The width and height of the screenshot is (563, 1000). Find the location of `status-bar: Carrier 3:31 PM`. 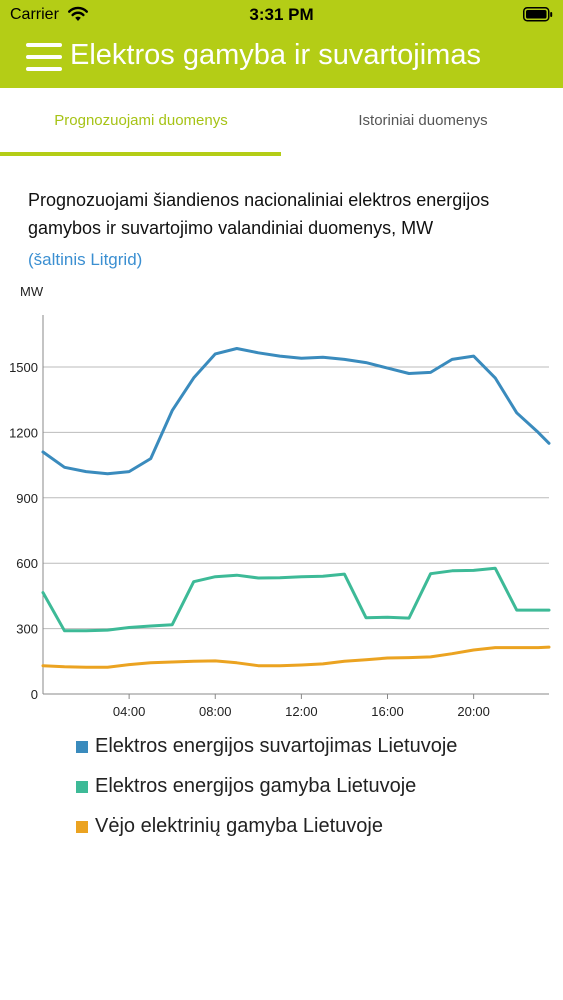

status-bar: Carrier 3:31 PM is located at coordinates (281, 15).